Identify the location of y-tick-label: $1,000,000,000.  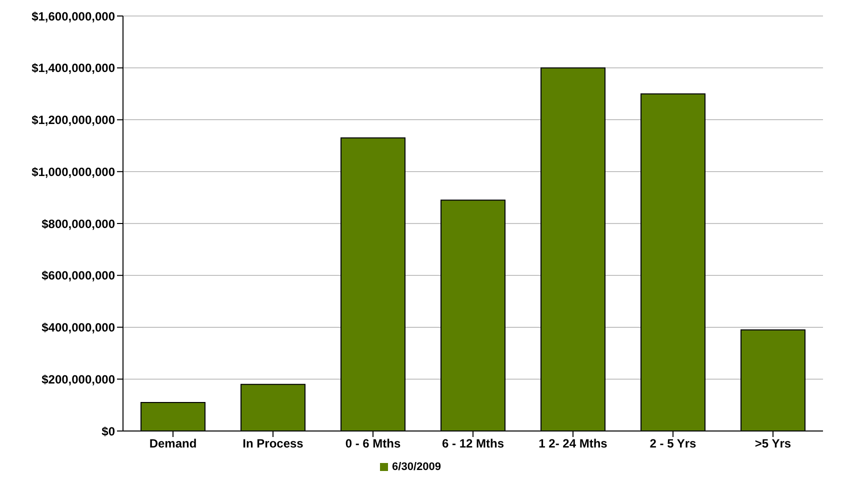
(74, 171).